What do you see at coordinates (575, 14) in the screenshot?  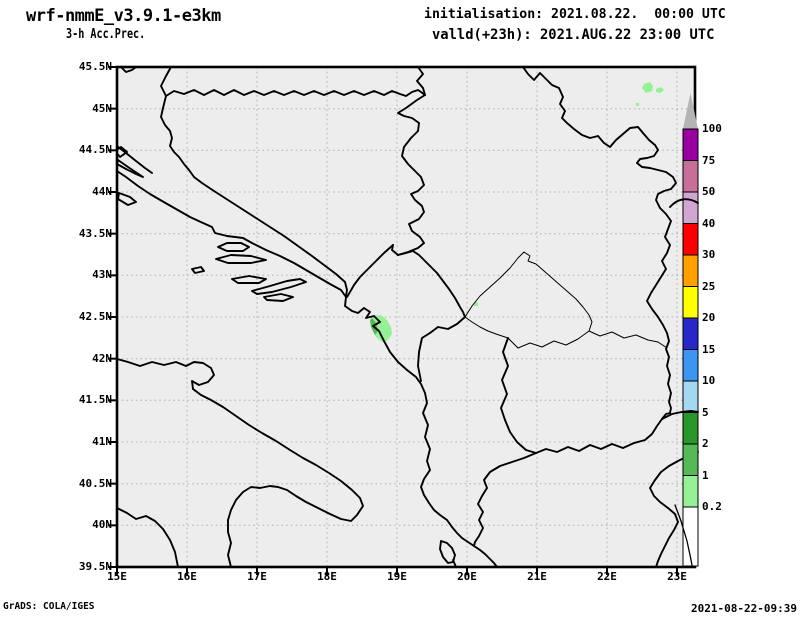 I see `initialisation-time: initialisation: 2021.08.22. 00:00 UTC` at bounding box center [575, 14].